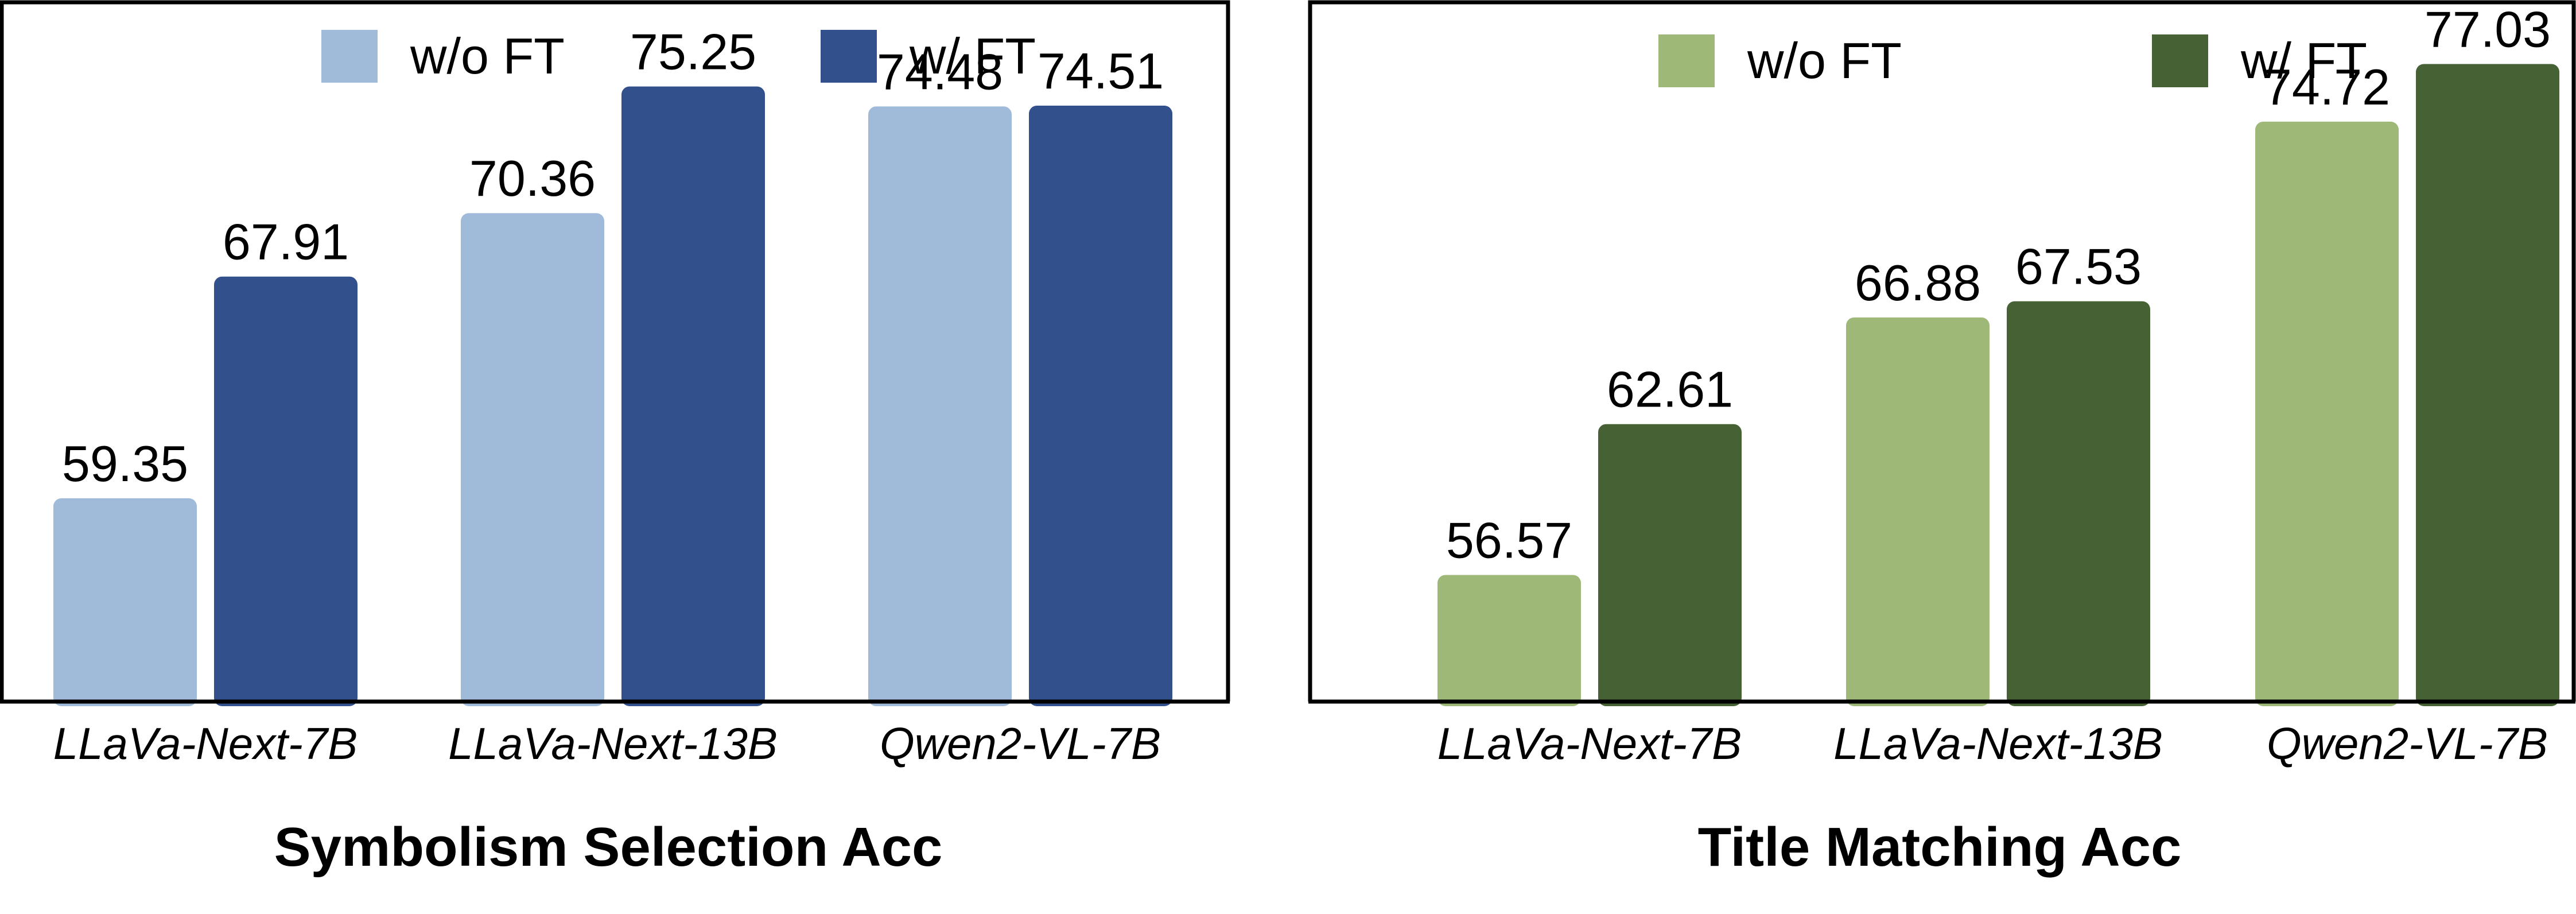 This screenshot has width=2576, height=914. I want to click on bar-value-label: 74.48, so click(940, 71).